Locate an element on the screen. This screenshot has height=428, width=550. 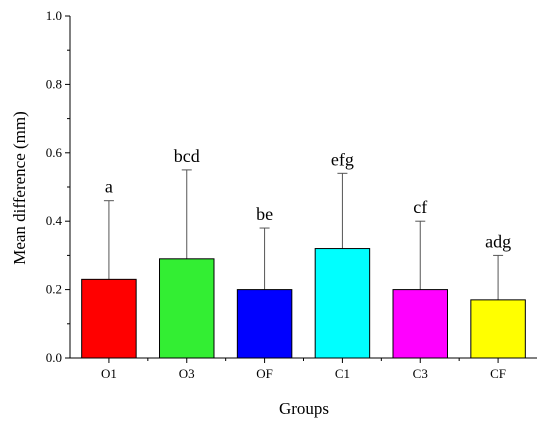
significance-label: adg is located at coordinates (498, 241).